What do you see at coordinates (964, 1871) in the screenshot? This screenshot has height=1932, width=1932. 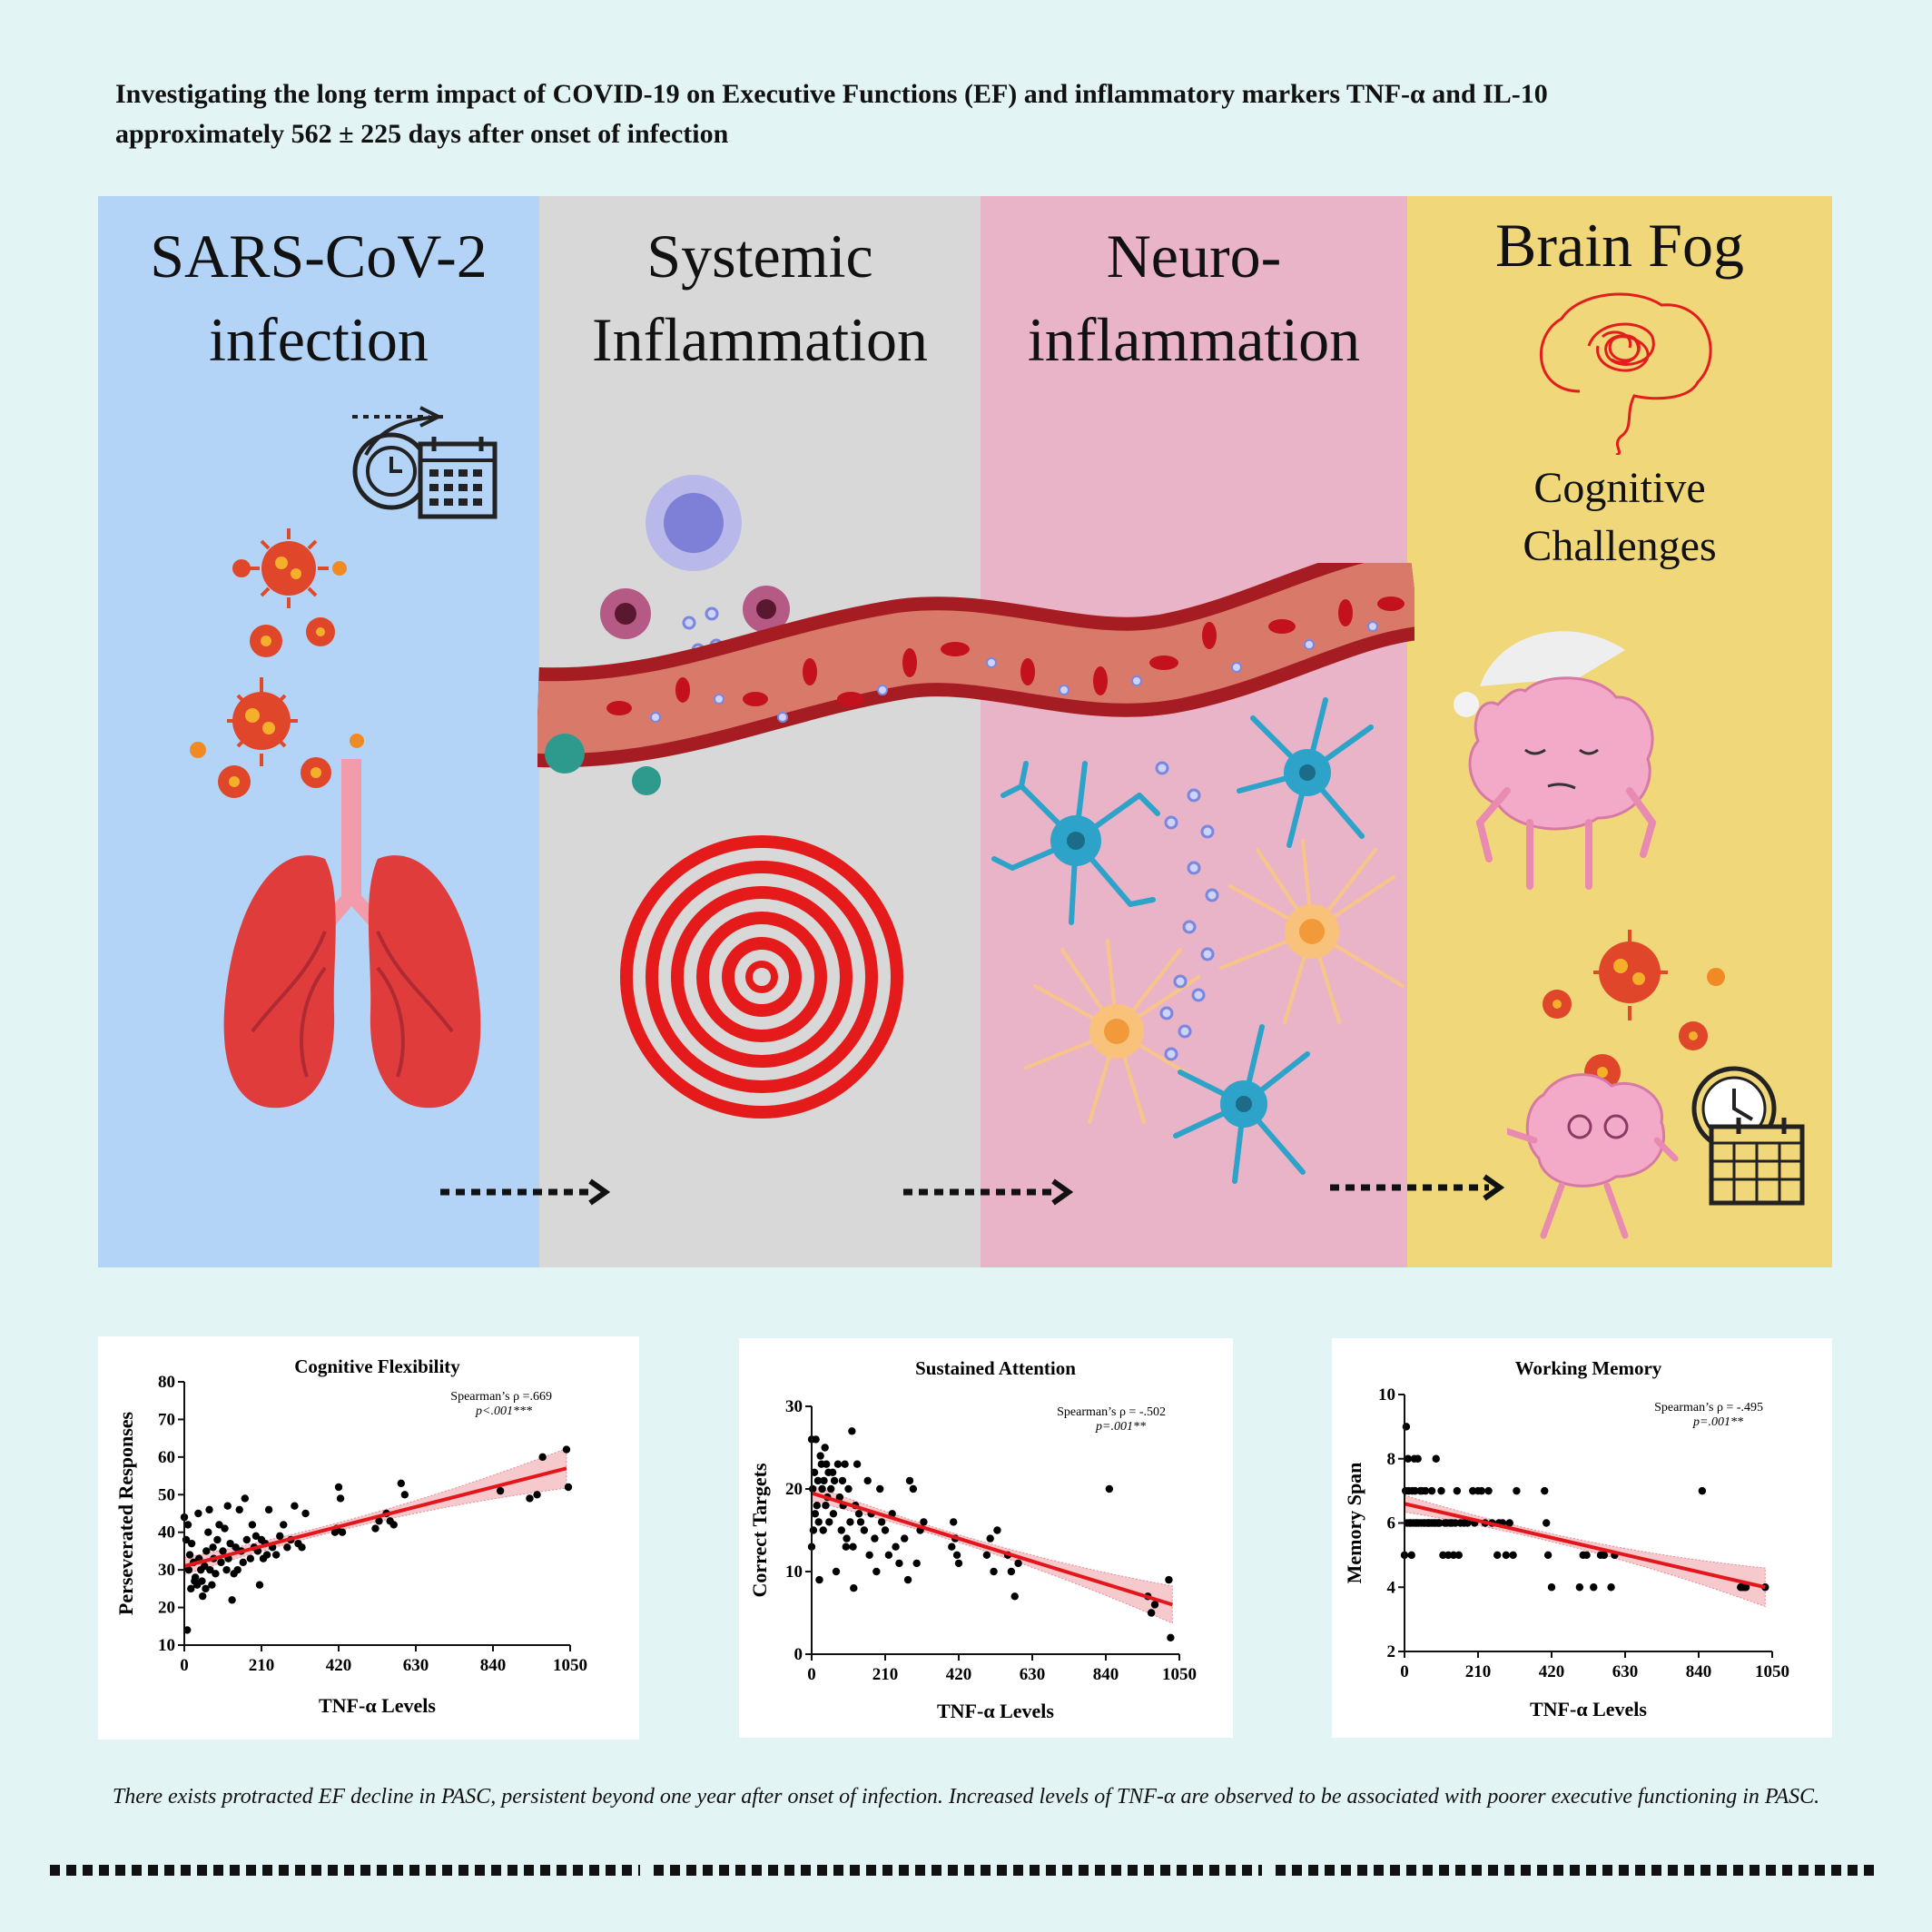 I see `bottom-divider` at bounding box center [964, 1871].